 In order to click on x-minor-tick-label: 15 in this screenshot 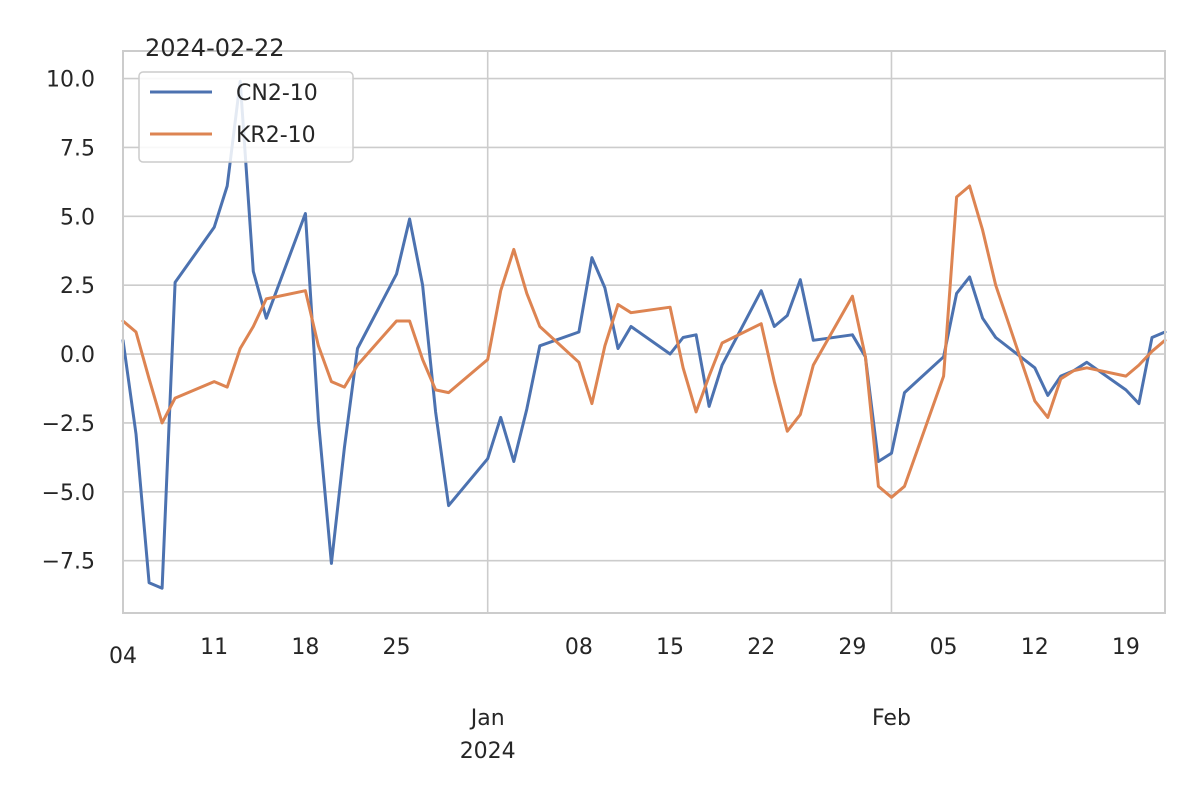, I will do `click(670, 647)`.